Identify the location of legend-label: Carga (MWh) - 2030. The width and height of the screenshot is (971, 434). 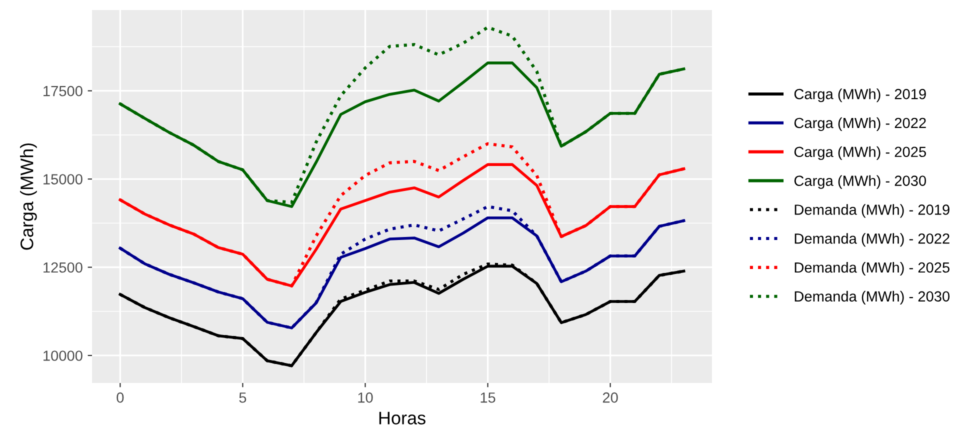
(860, 182).